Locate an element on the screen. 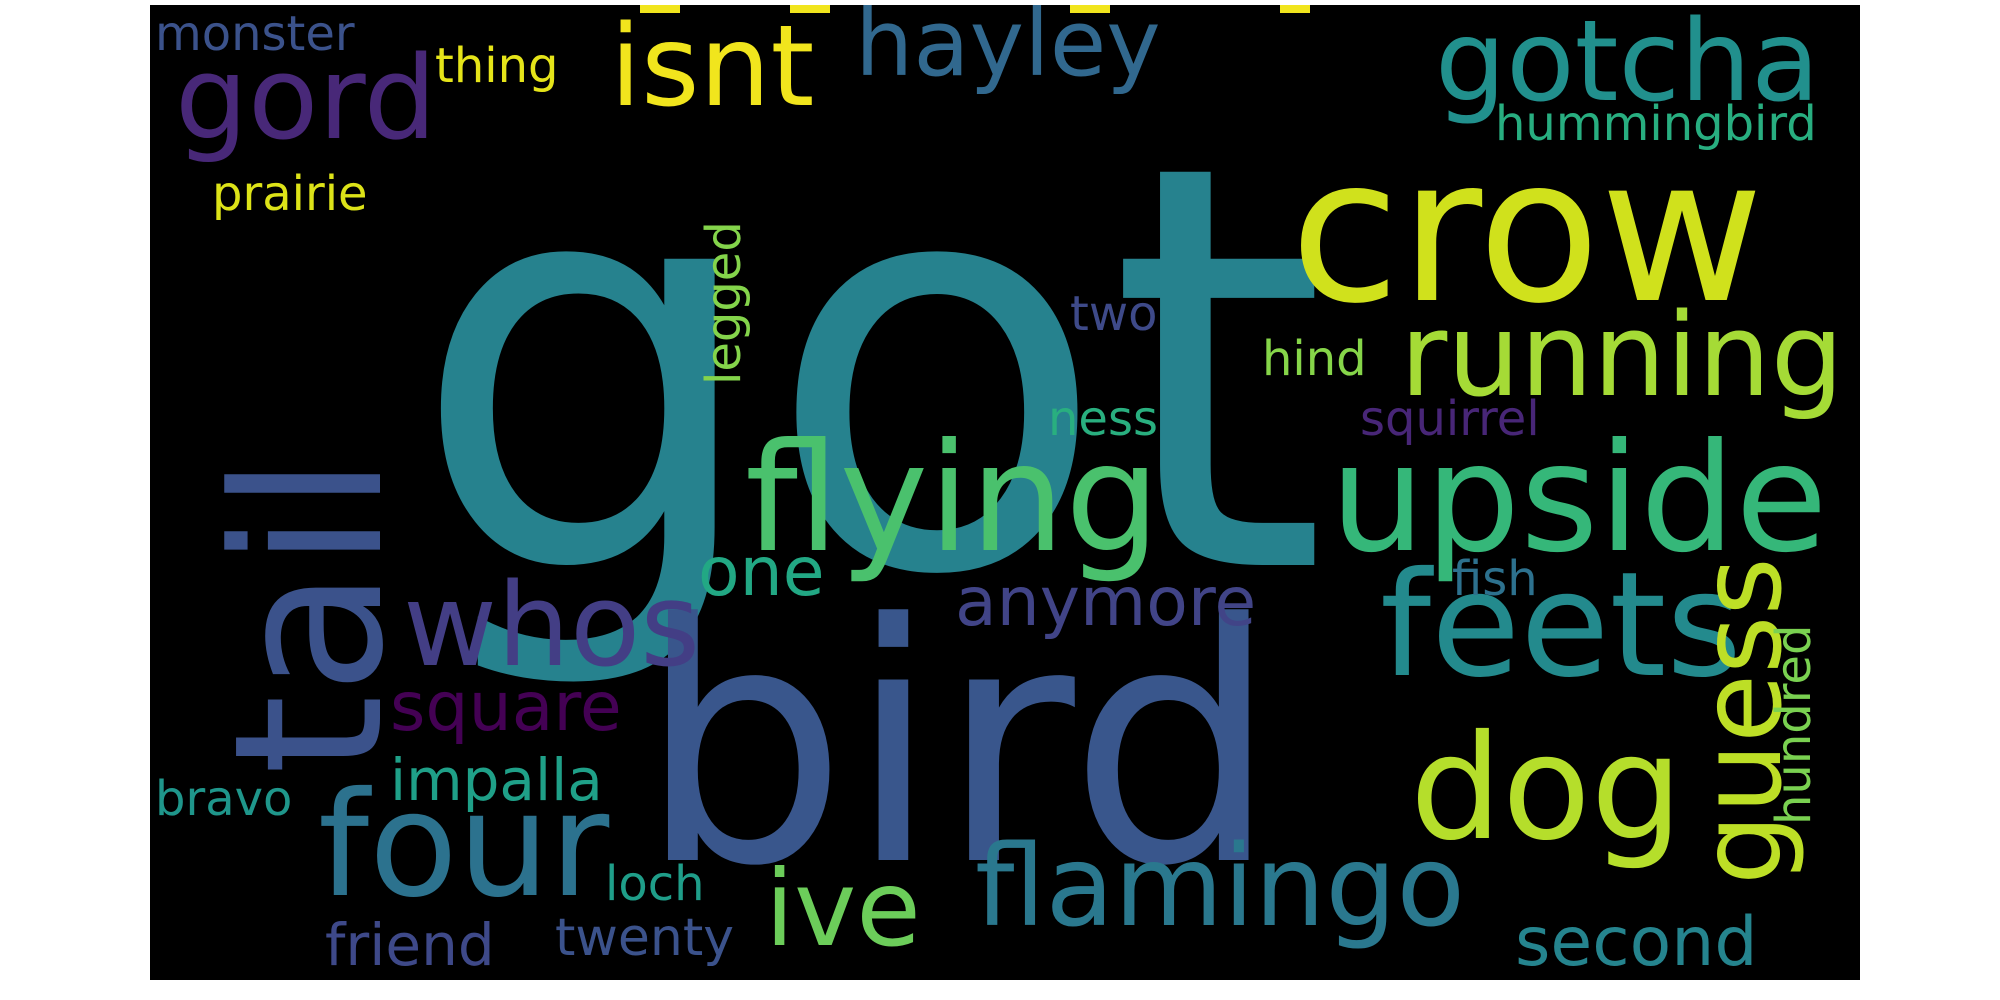  clipped-word-fragments is located at coordinates (975, 9).